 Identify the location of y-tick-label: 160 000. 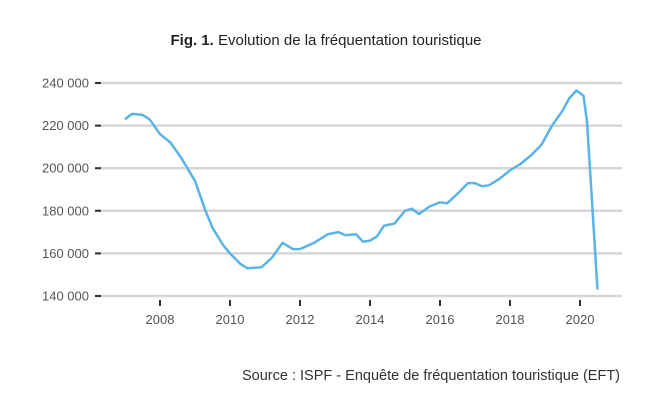
(65, 253).